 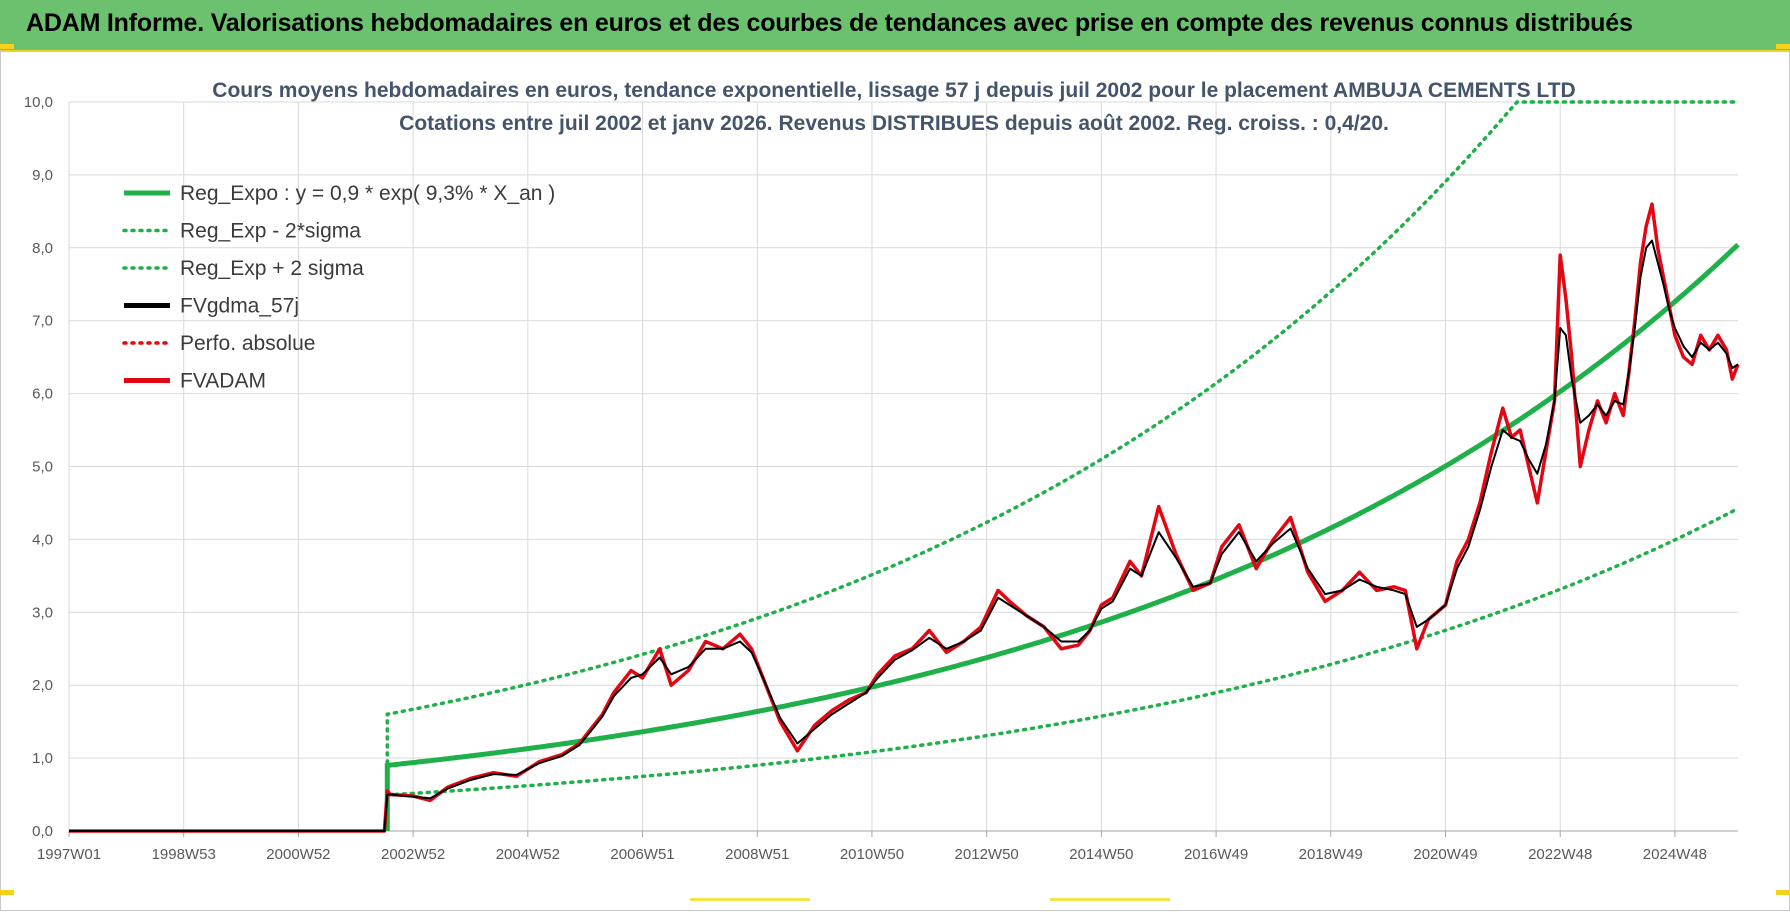 What do you see at coordinates (42, 612) in the screenshot?
I see `y-tick-label: 3,0` at bounding box center [42, 612].